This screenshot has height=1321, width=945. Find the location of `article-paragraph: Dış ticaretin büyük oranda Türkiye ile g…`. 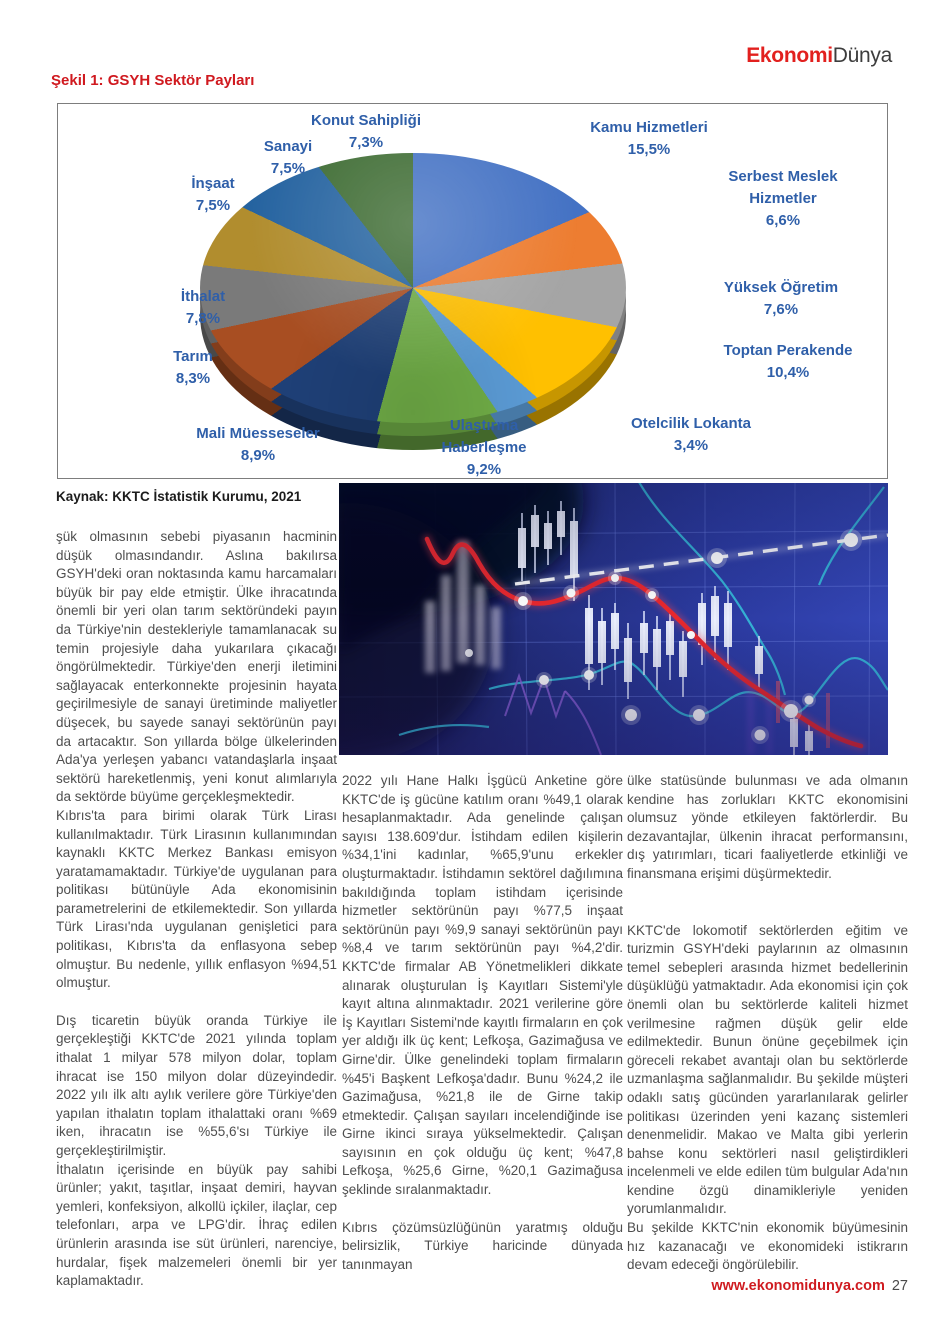

article-paragraph: Dış ticaretin büyük oranda Türkiye ile g… is located at coordinates (196, 1085).